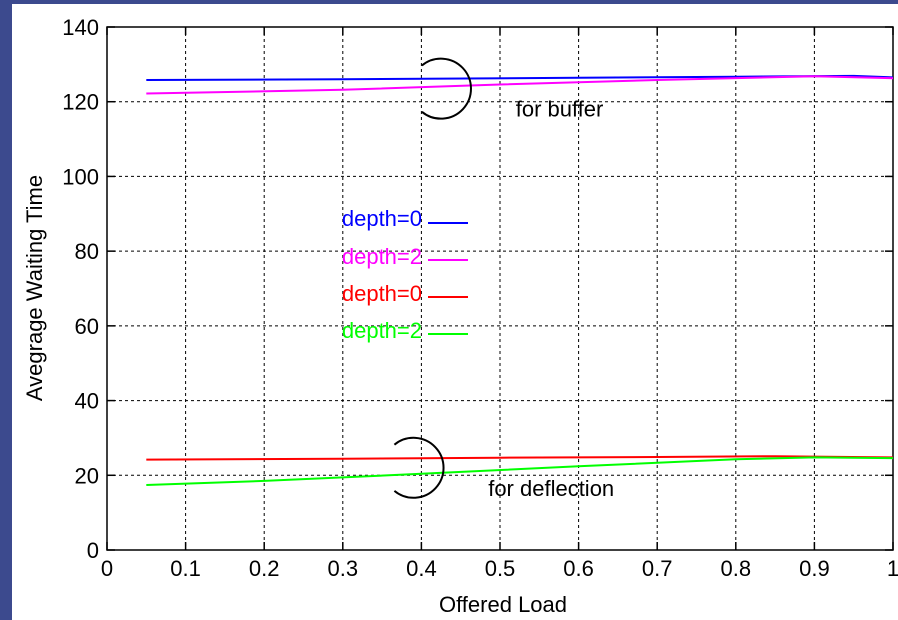  What do you see at coordinates (87, 326) in the screenshot?
I see `y-tick-label: 60` at bounding box center [87, 326].